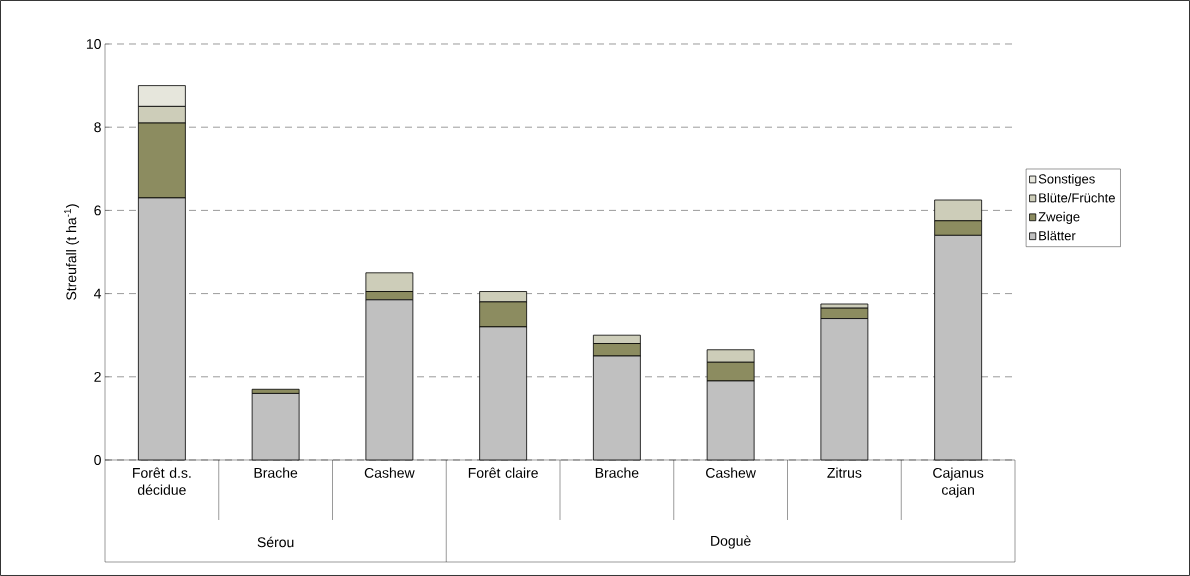  I want to click on x-tick-label: Zitrus, so click(844, 472).